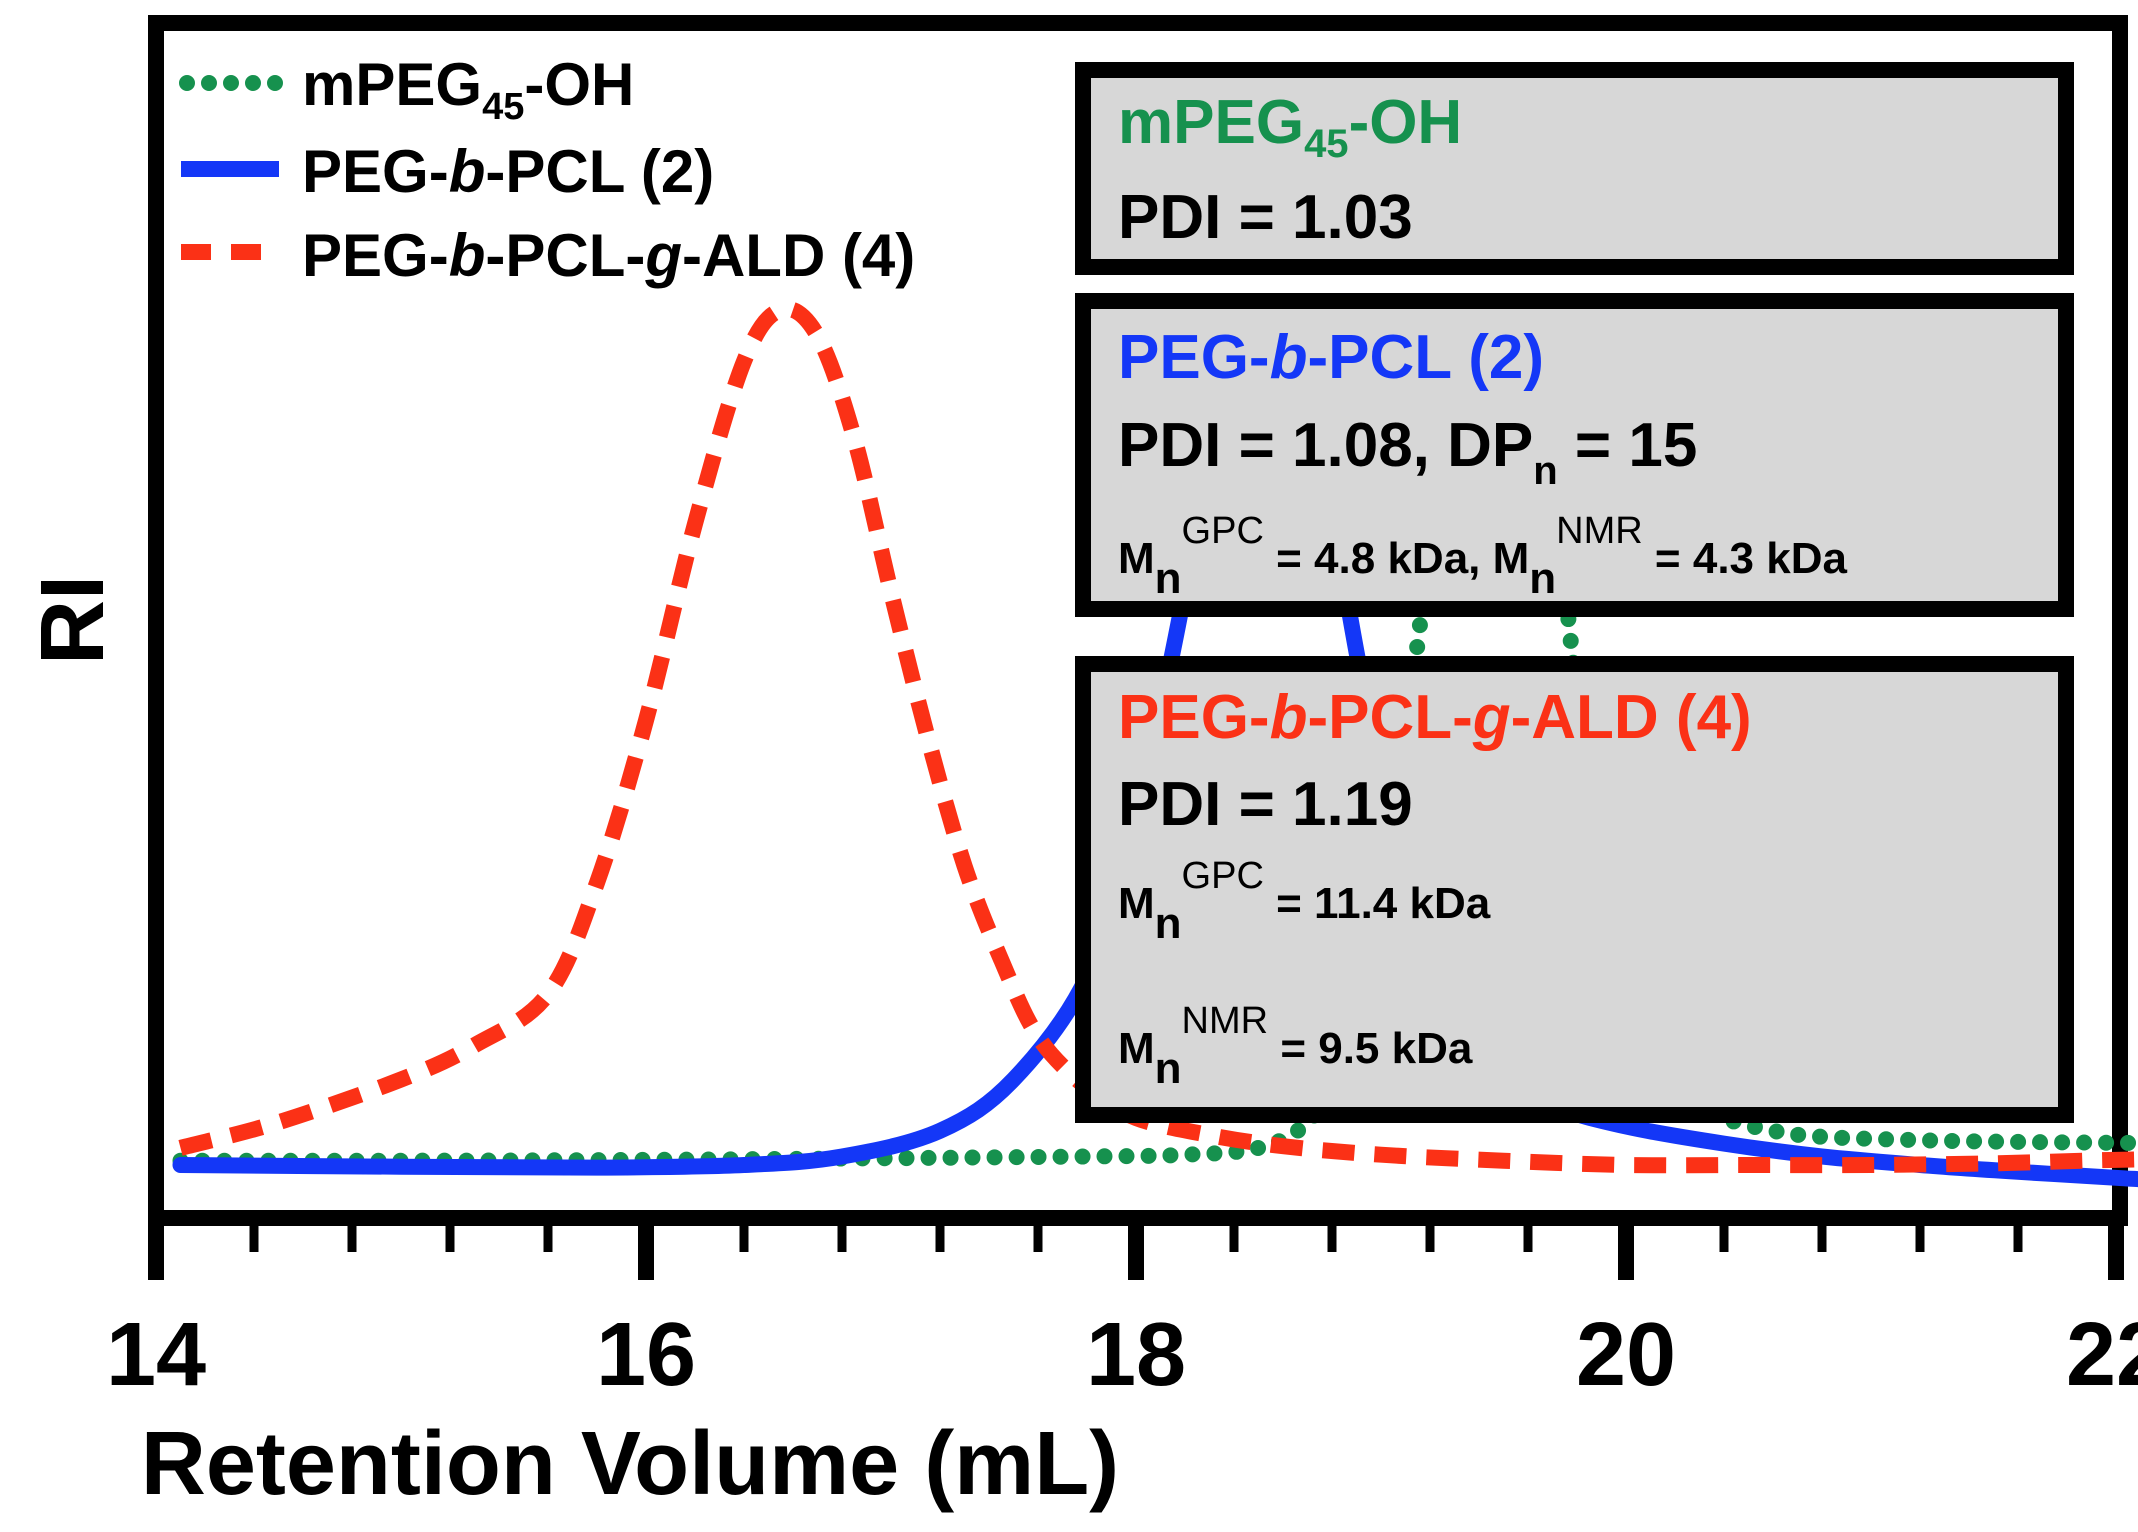 The image size is (2138, 1532). I want to click on info-box-ald-title: PEG-b-PCL-g-ALD (4), so click(1435, 717).